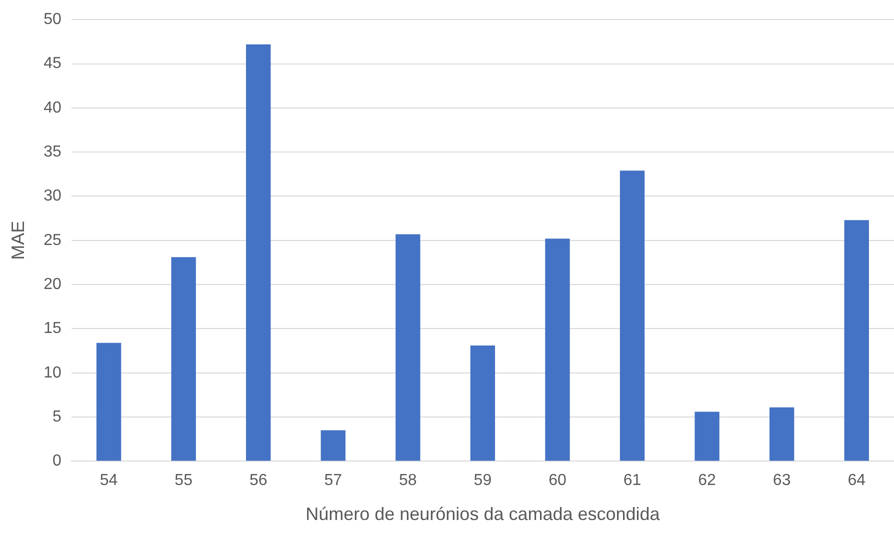  What do you see at coordinates (707, 481) in the screenshot?
I see `x-tick-label: 62` at bounding box center [707, 481].